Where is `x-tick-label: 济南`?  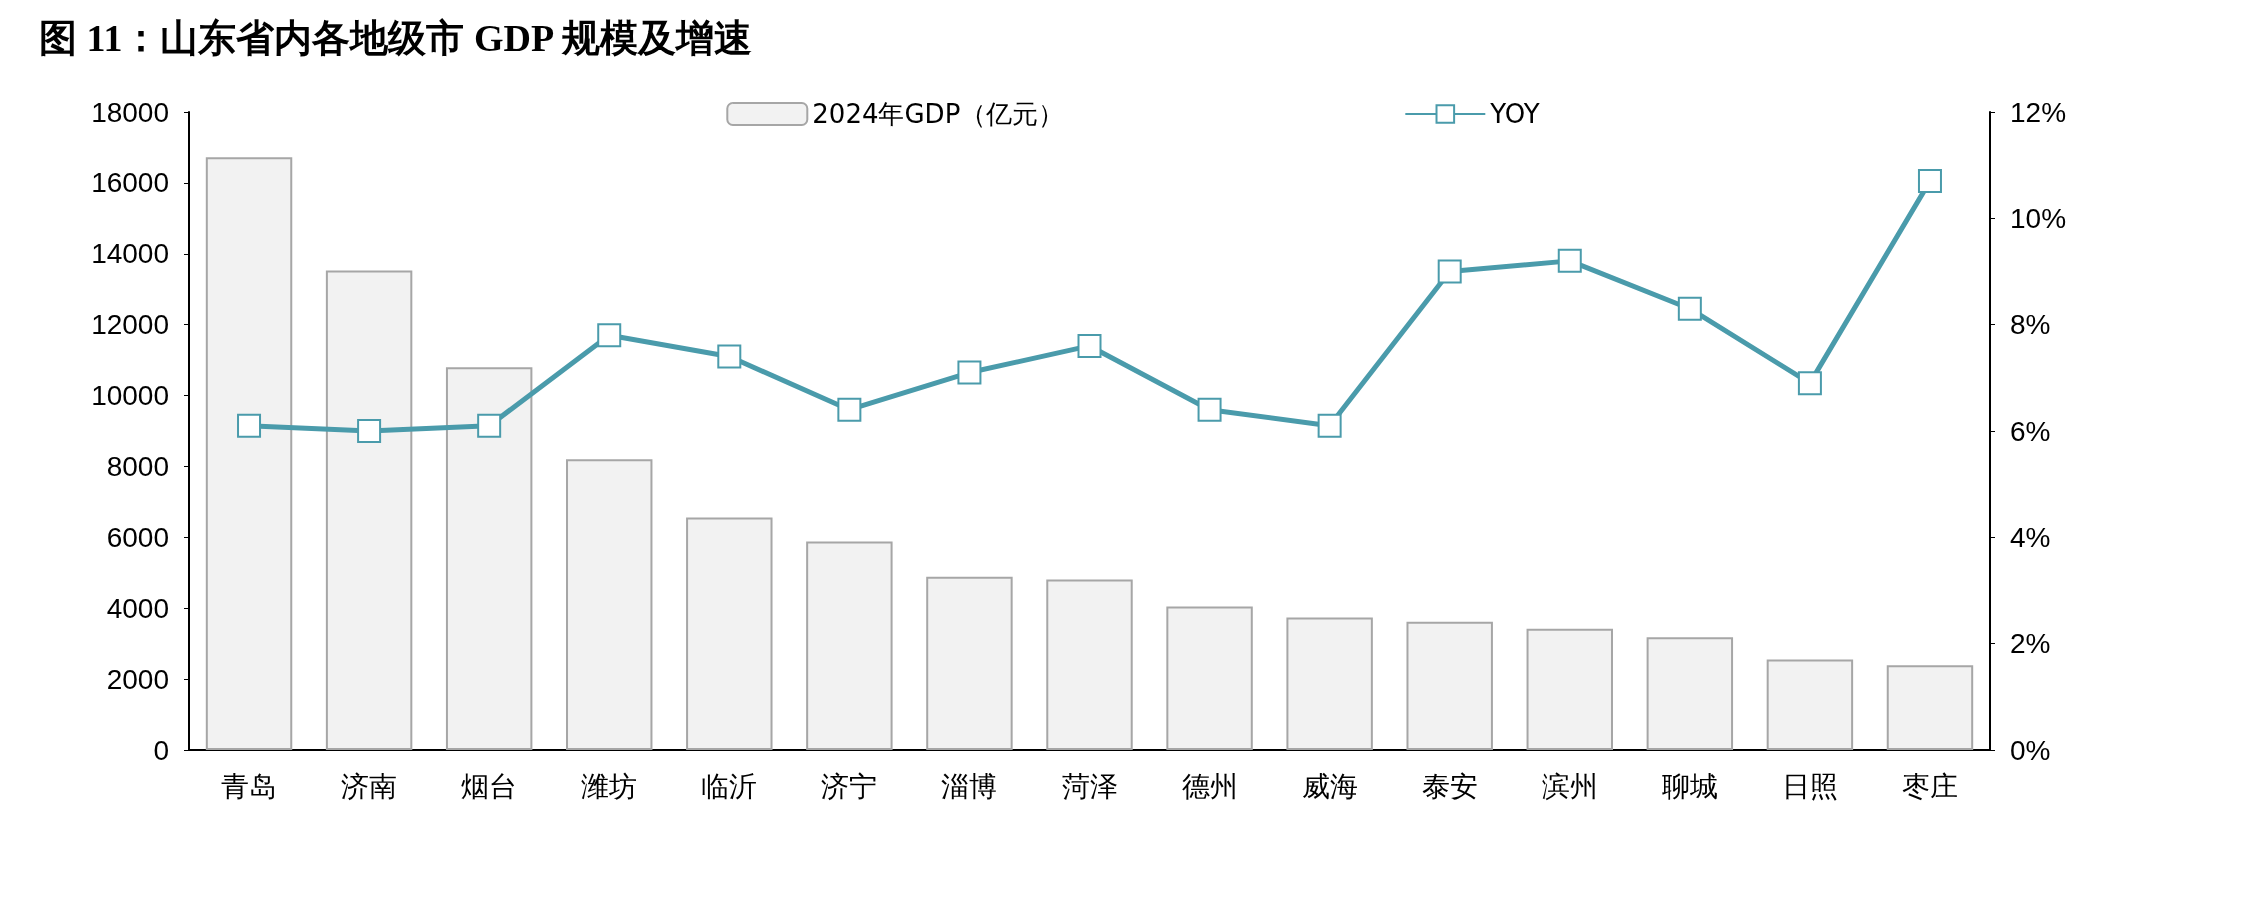 x-tick-label: 济南 is located at coordinates (369, 786).